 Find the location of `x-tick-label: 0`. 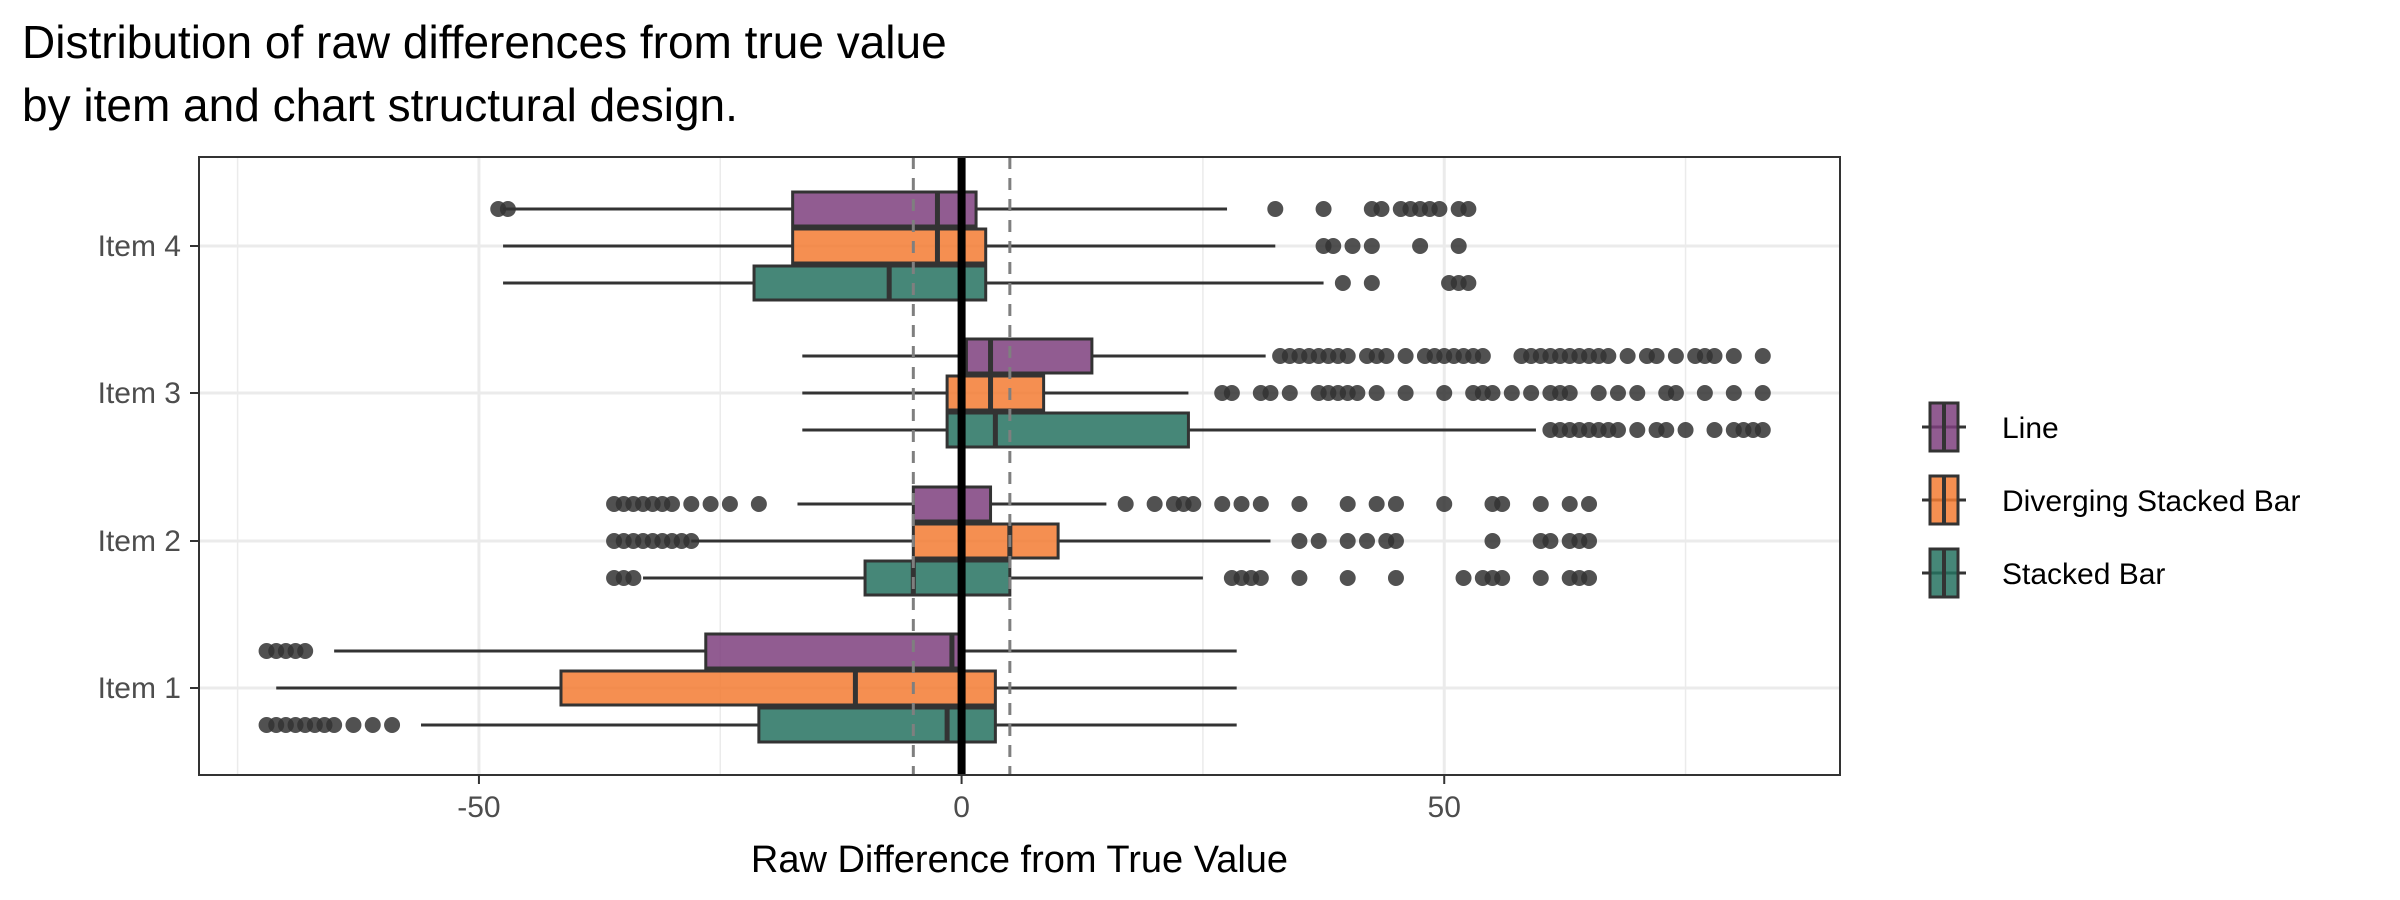

x-tick-label: 0 is located at coordinates (961, 807).